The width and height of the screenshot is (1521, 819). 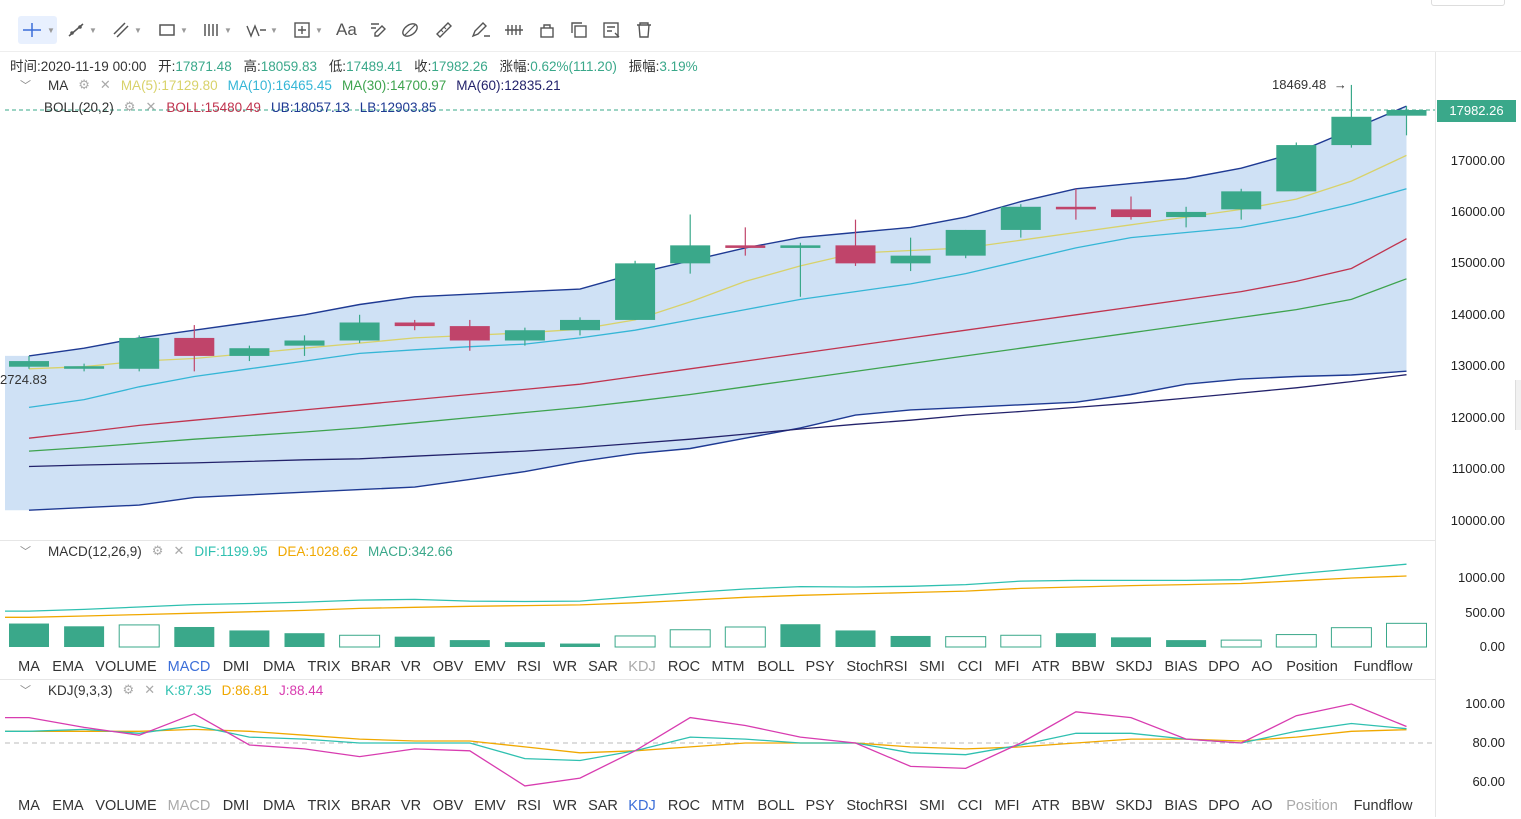 I want to click on parallel-tool: ▼, so click(x=126, y=30).